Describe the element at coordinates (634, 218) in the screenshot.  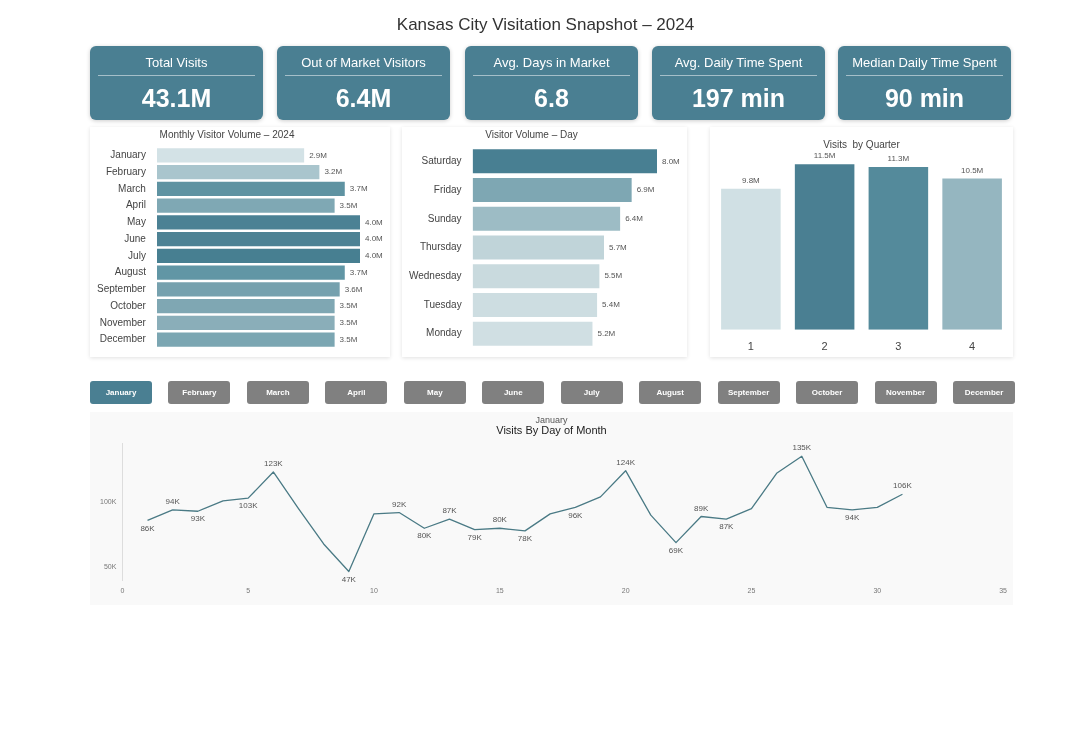
I see `data-label: 6.4M` at that location.